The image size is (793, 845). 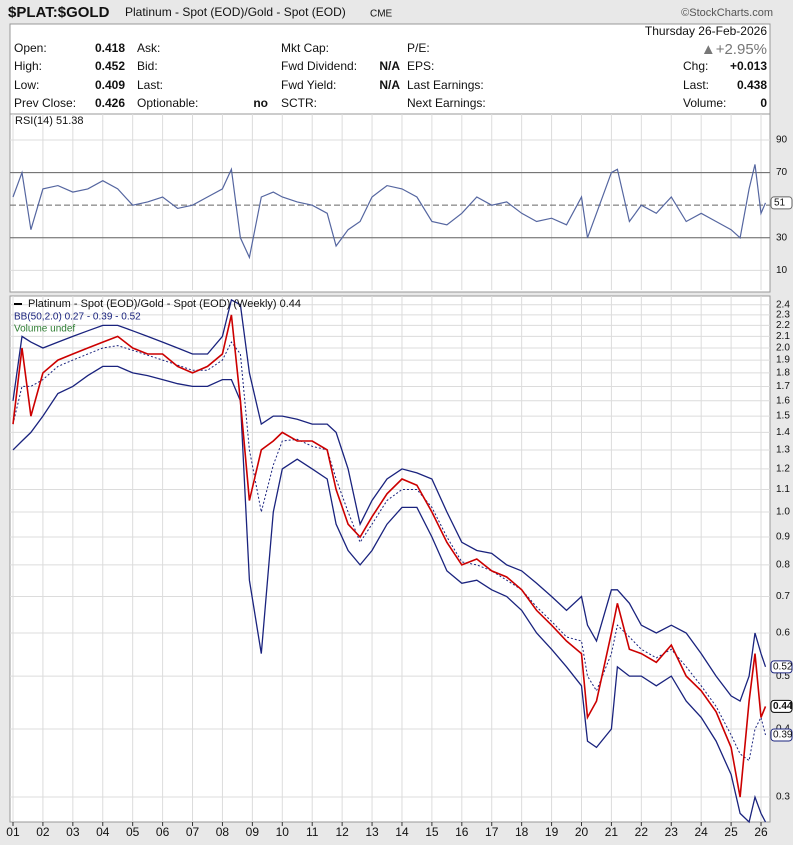 I want to click on current-marker-label: 51, so click(x=780, y=203).